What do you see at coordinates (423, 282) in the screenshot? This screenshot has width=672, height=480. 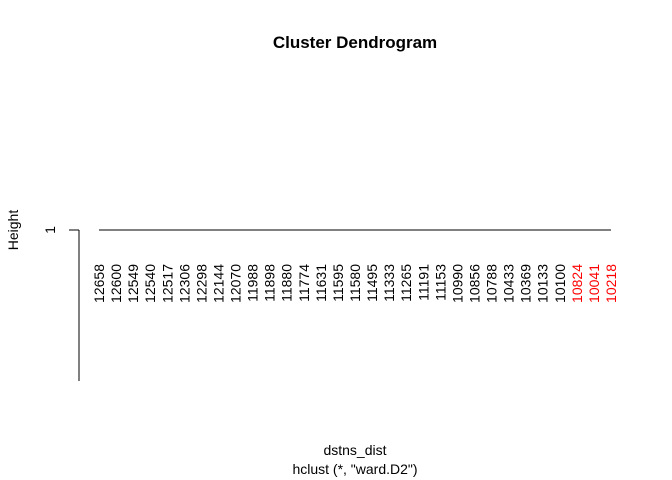 I see `leaf-label: 11191` at bounding box center [423, 282].